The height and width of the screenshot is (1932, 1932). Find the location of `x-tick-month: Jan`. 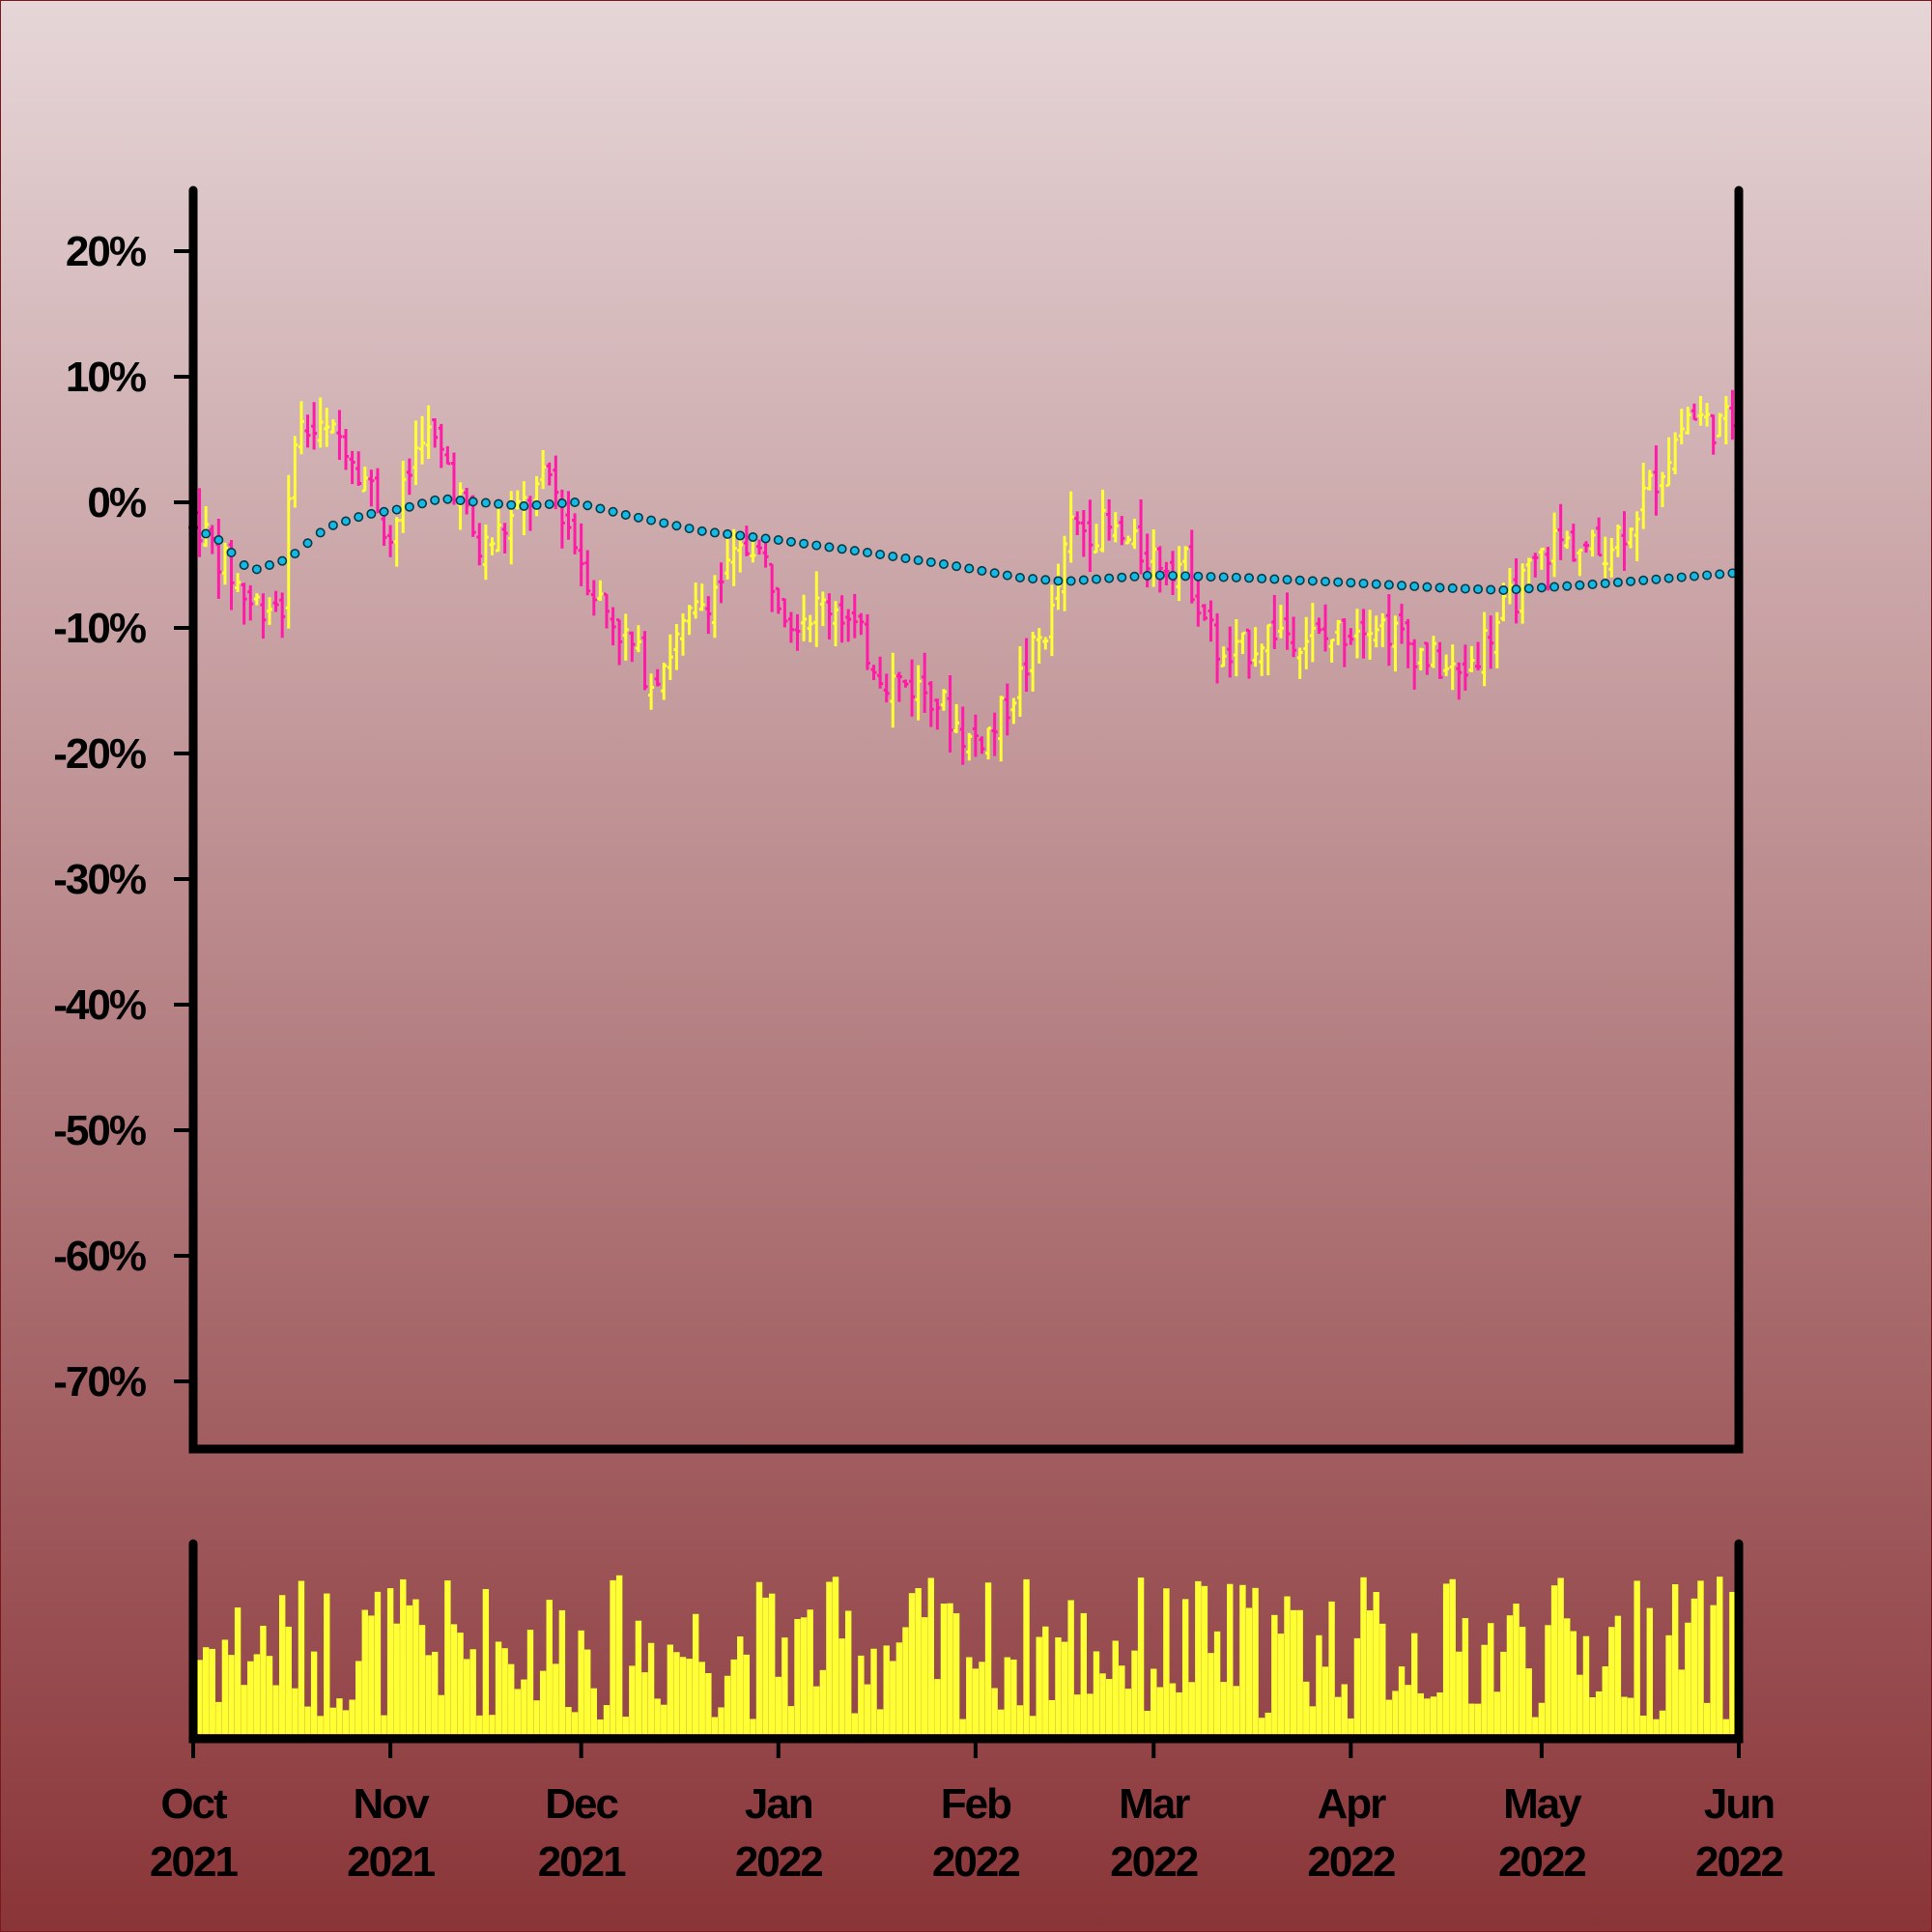

x-tick-month: Jan is located at coordinates (778, 1804).